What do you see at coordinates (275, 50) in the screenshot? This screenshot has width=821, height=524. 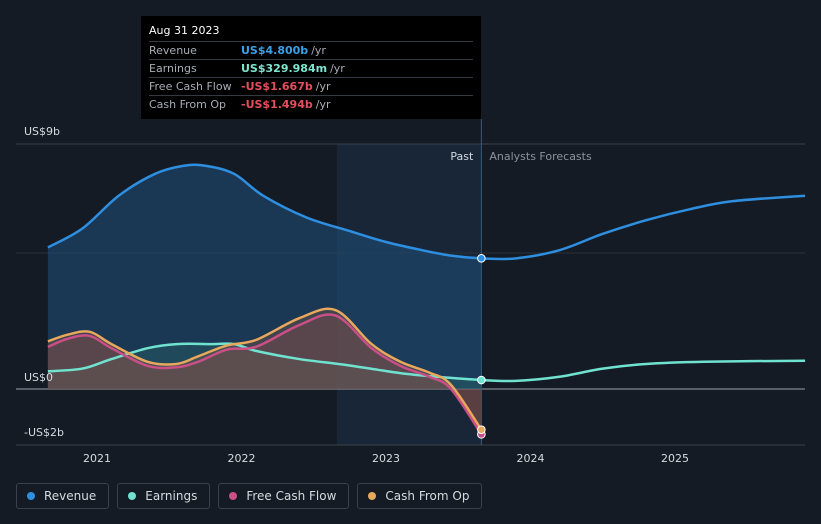 I see `tooltip-value: US$4.800b` at bounding box center [275, 50].